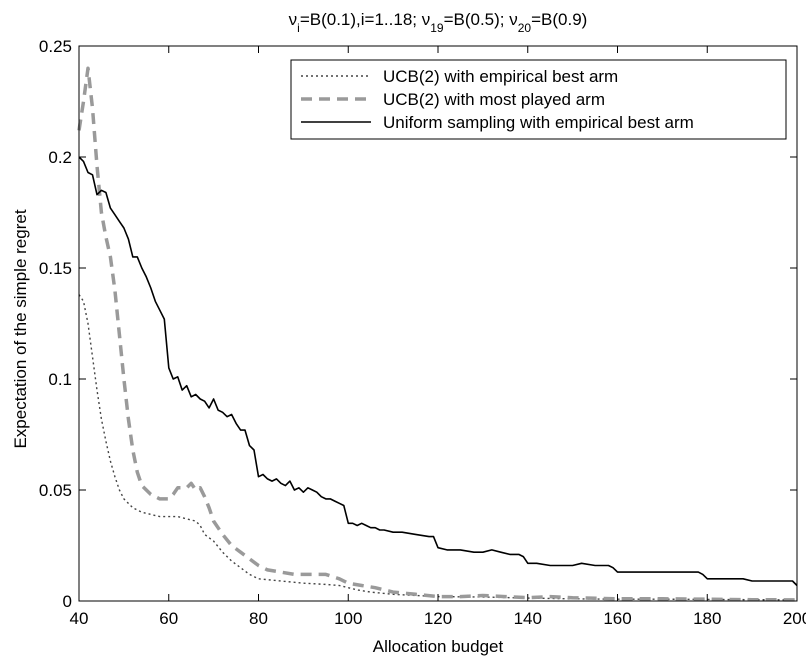 This screenshot has height=662, width=806. I want to click on x-tick-label: 60, so click(168, 618).